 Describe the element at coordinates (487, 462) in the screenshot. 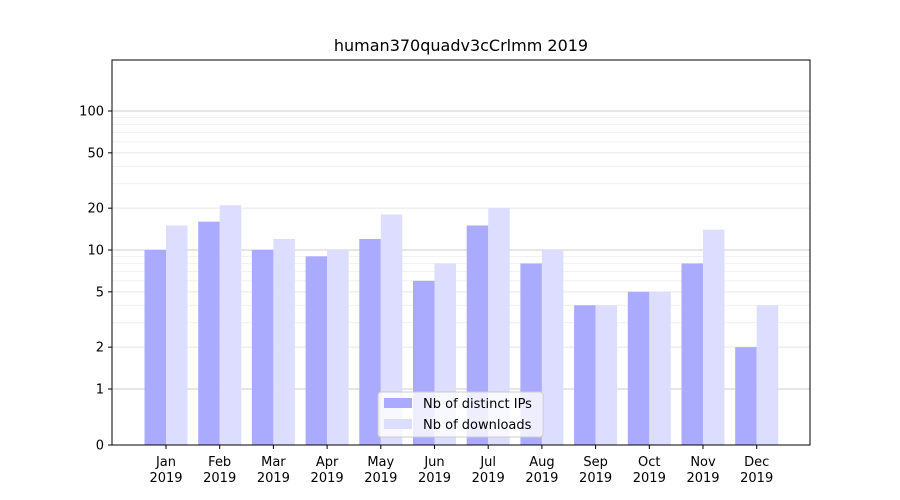

I see `x-tick-label-month: Jul` at that location.